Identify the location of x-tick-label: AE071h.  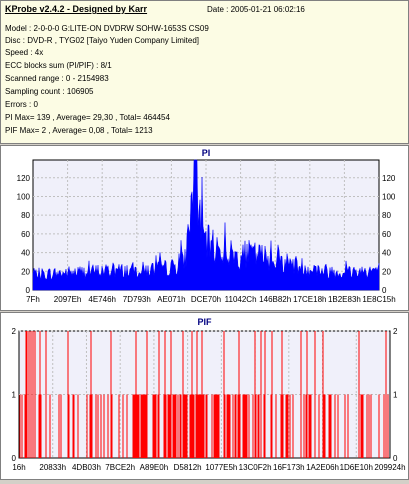
(171, 299).